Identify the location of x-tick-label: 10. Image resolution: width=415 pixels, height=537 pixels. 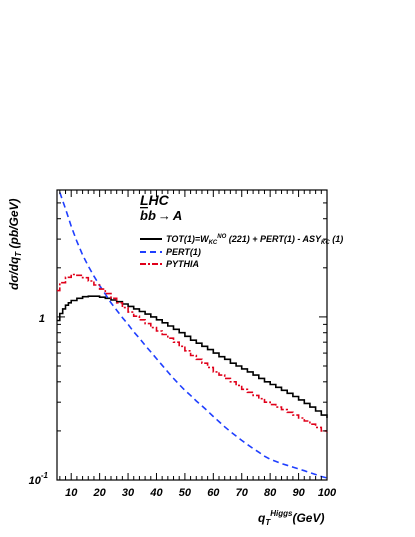
(71, 493).